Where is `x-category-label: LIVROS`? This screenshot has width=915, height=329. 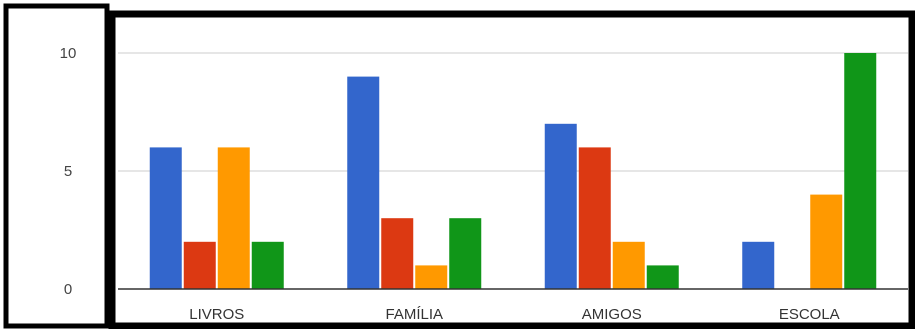
x-category-label: LIVROS is located at coordinates (216, 314).